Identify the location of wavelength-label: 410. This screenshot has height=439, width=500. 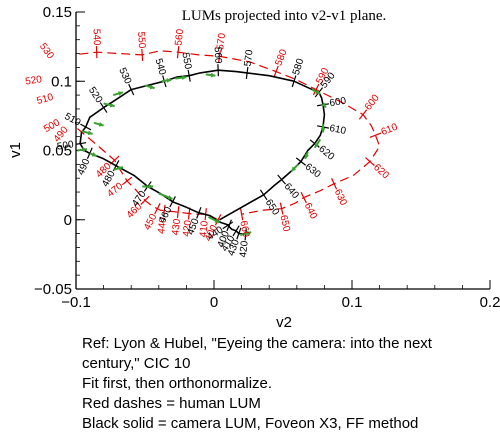
(204, 229).